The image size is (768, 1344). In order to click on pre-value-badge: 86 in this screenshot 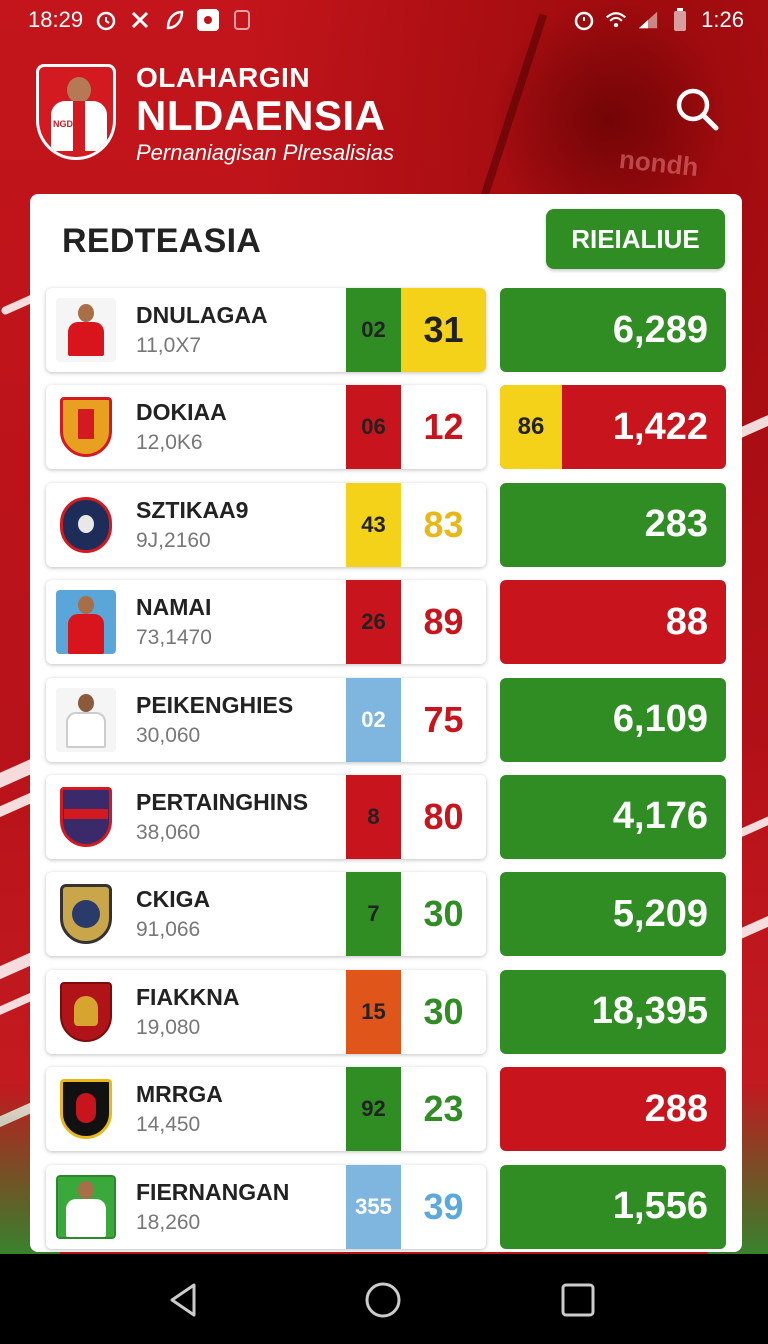, I will do `click(531, 427)`.